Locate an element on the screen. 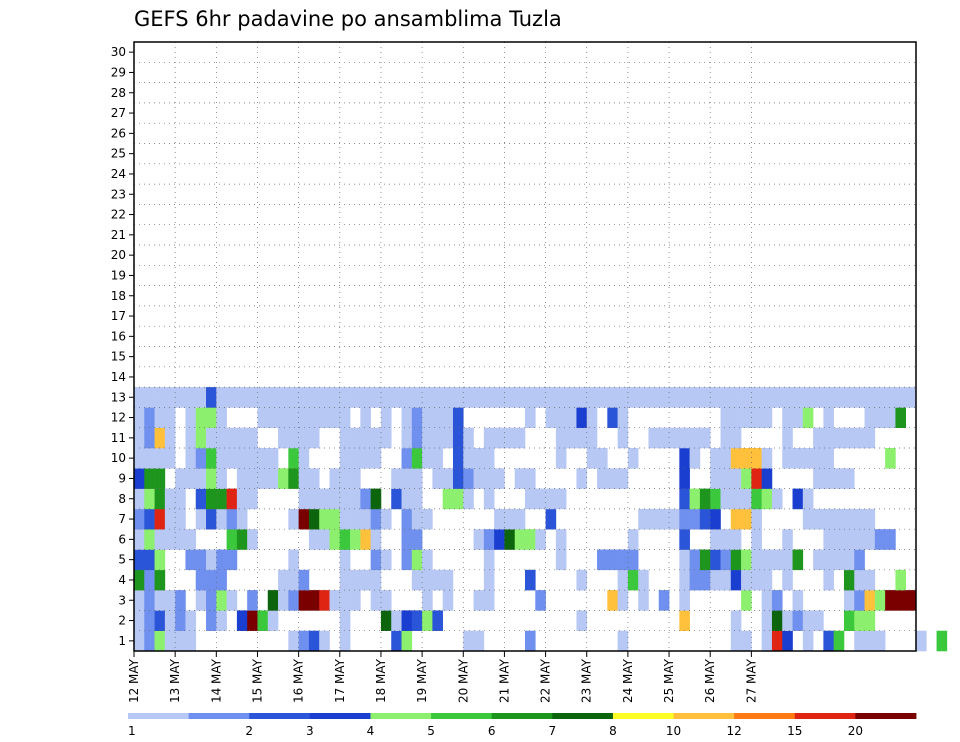  x-tick-label: 21 MAY is located at coordinates (504, 680).